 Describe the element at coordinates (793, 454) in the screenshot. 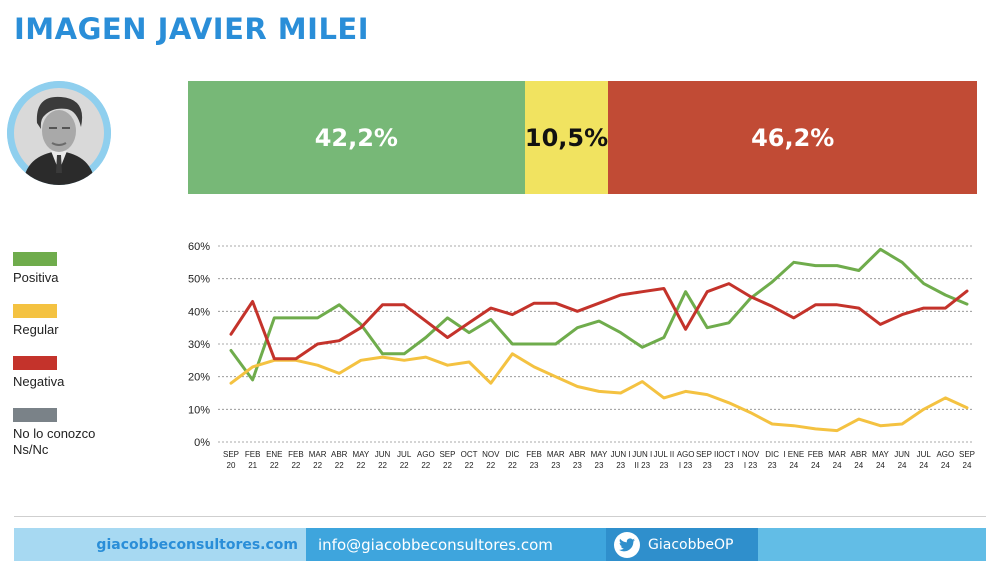

I see `x-tick-label: I ENE` at that location.